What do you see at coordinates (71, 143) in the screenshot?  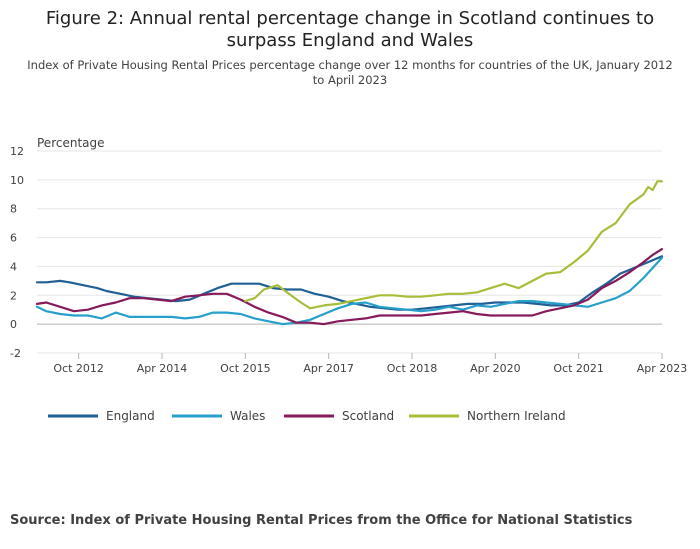 I see `y-axis-label: Percentage` at bounding box center [71, 143].